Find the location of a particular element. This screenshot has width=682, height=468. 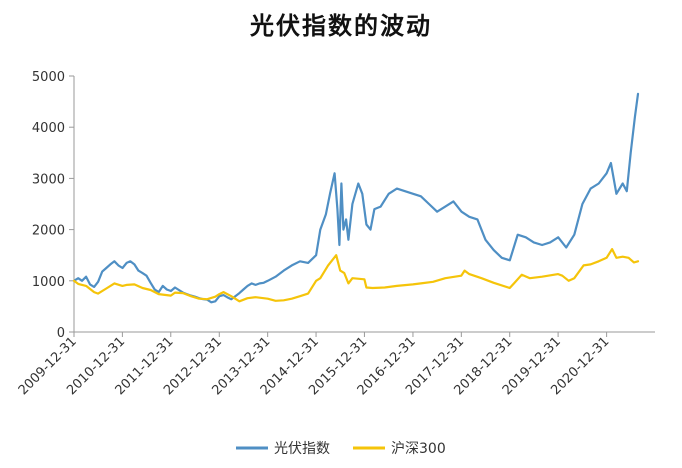

series-line-csi300 is located at coordinates (356, 275).